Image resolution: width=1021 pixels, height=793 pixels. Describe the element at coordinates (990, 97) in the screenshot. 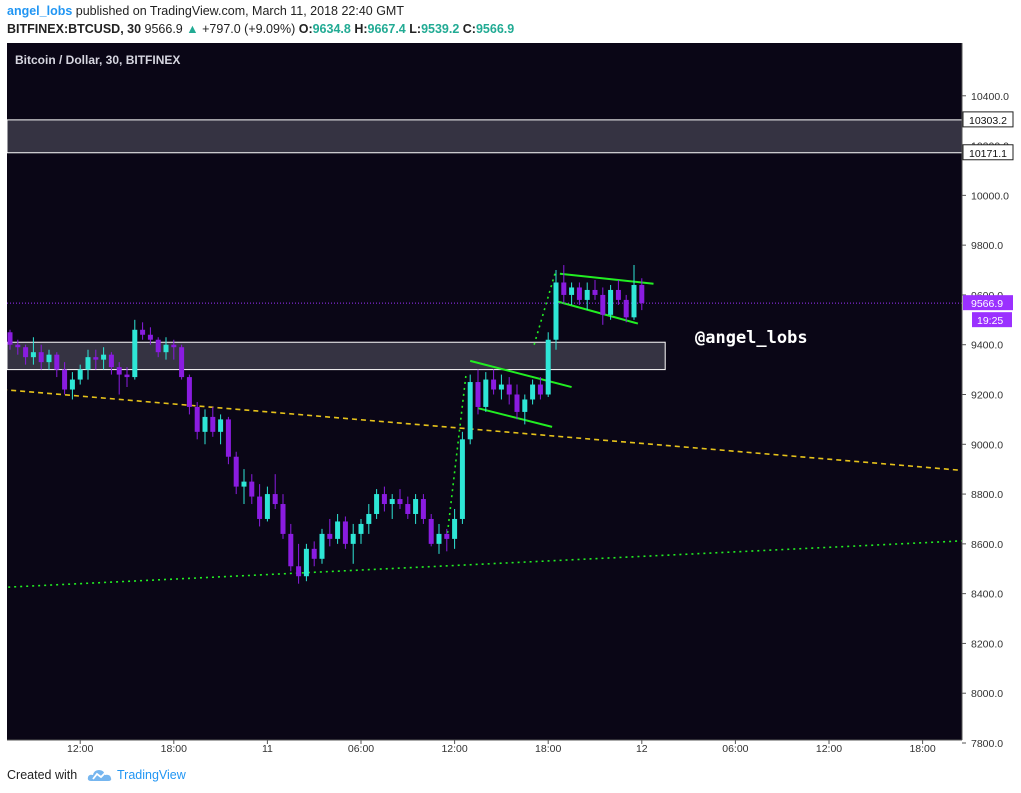

I see `y-tick-label: 10400.0` at that location.